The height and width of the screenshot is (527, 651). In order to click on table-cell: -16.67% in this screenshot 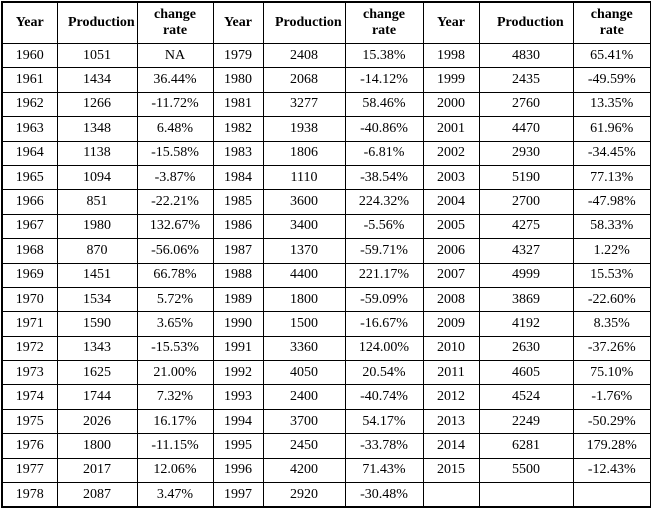, I will do `click(384, 324)`.